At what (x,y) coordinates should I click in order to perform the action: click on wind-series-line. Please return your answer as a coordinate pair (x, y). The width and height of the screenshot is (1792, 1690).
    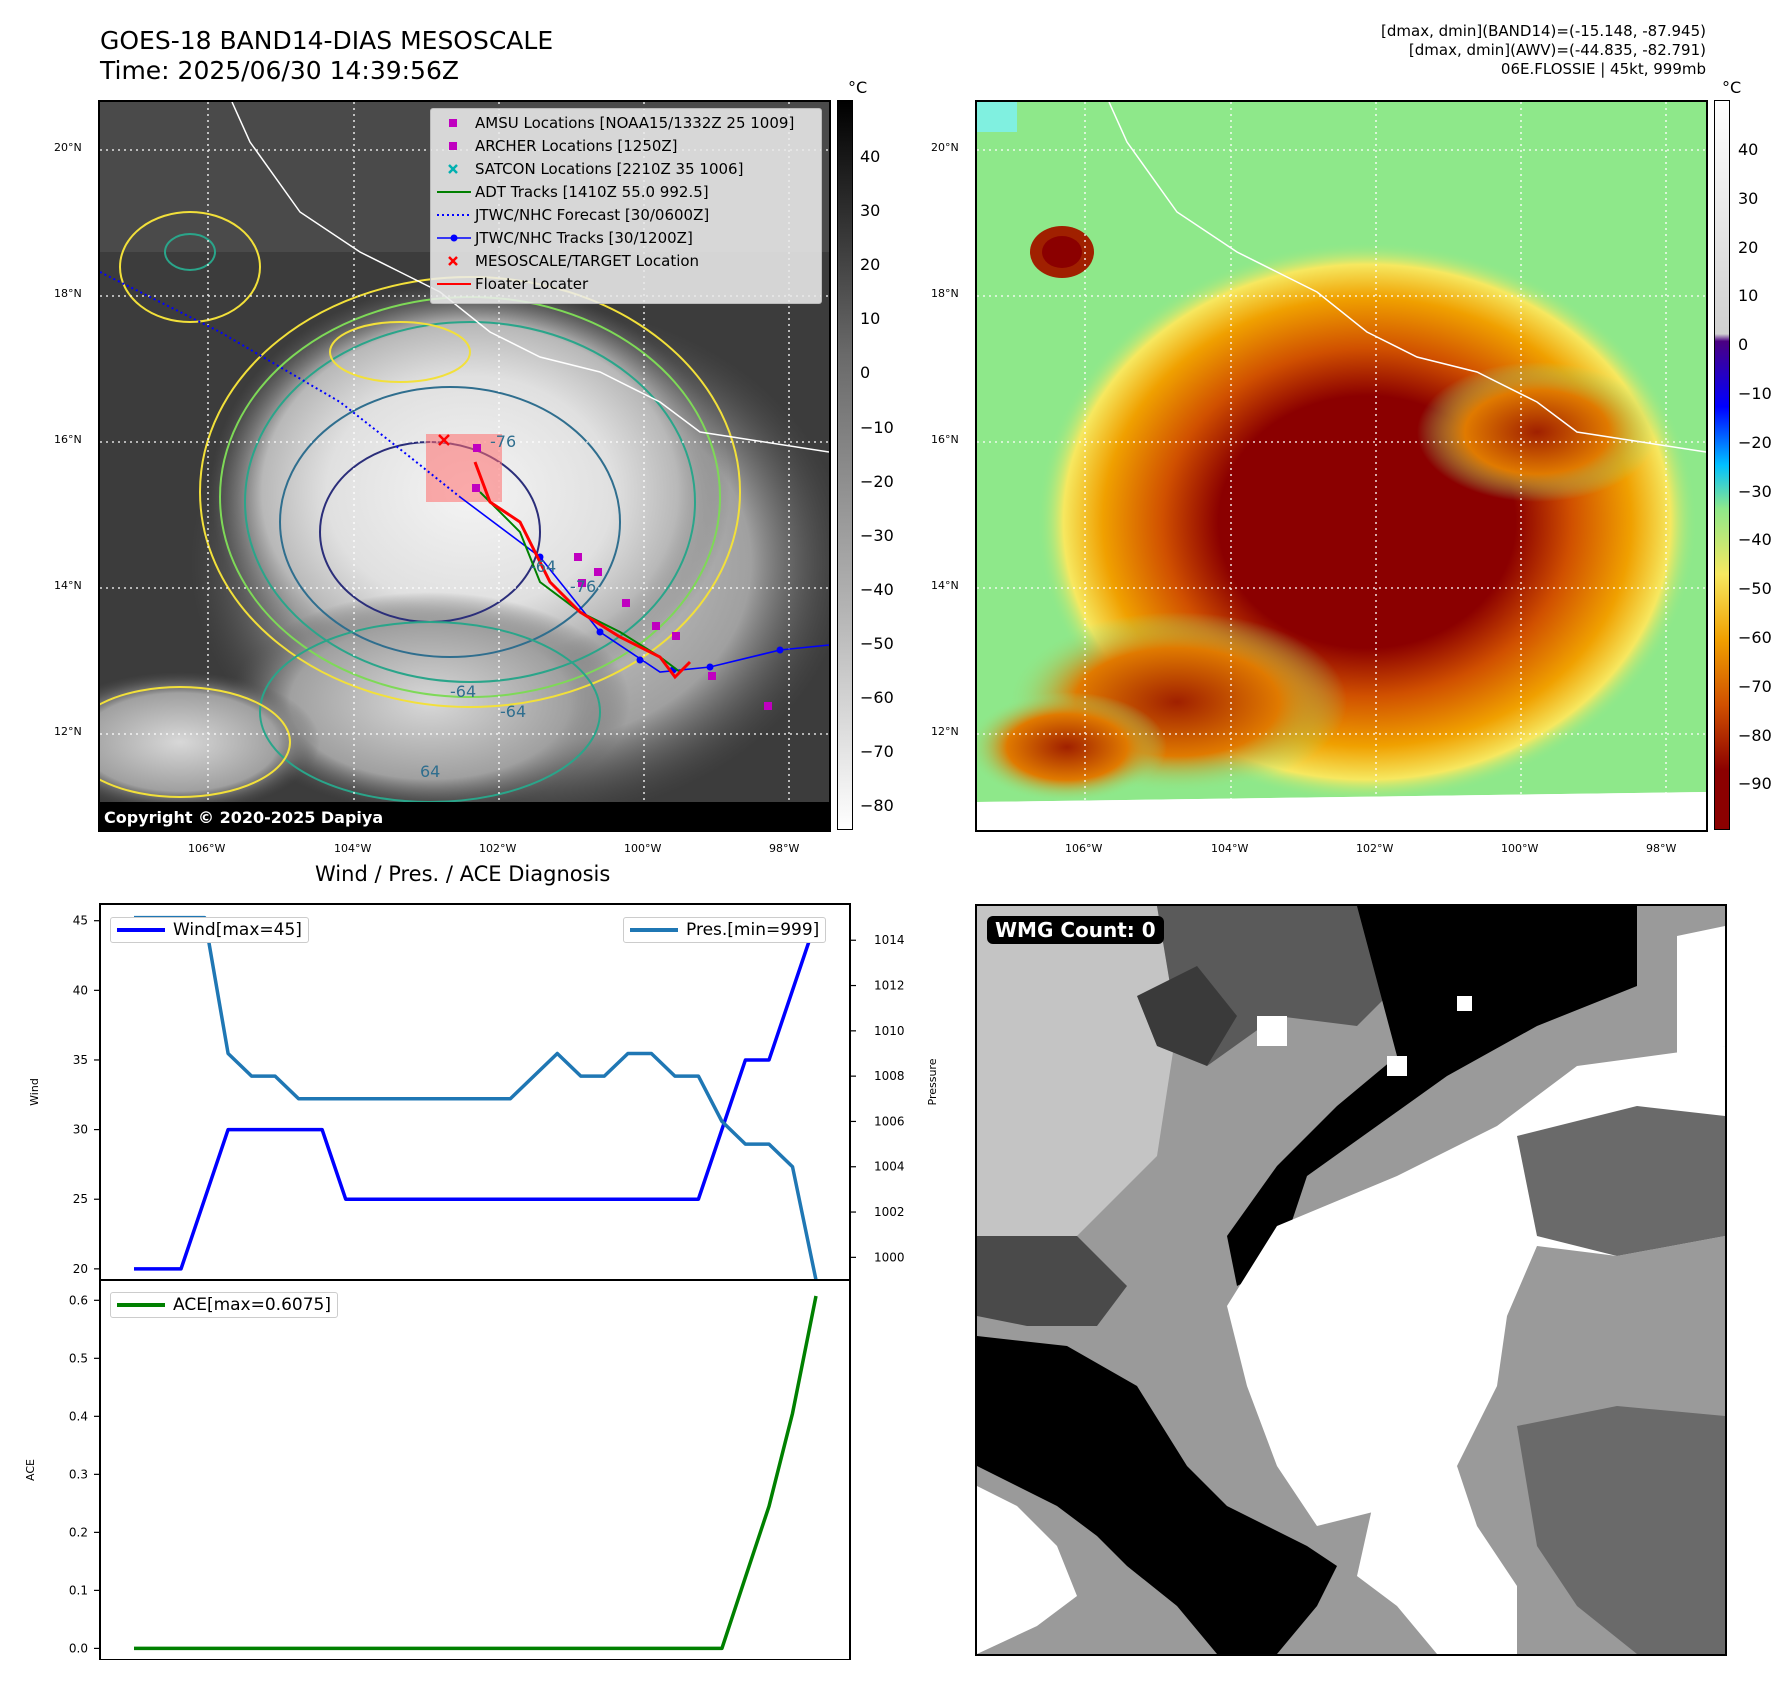
    Looking at the image, I should click on (476, 1095).